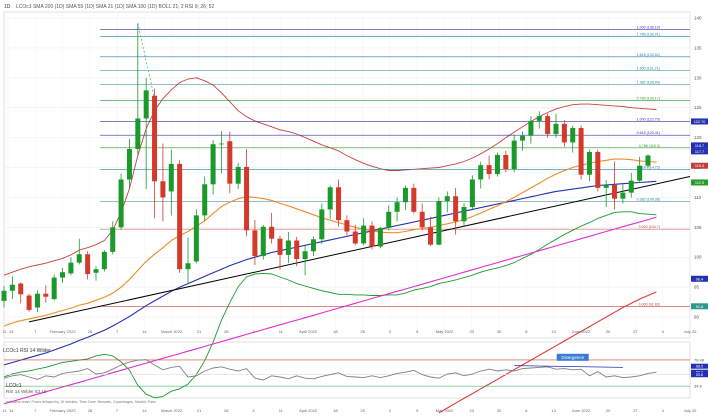 The height and width of the screenshot is (420, 708). Describe the element at coordinates (335, 410) in the screenshot. I see `x-tick-label: 18` at that location.